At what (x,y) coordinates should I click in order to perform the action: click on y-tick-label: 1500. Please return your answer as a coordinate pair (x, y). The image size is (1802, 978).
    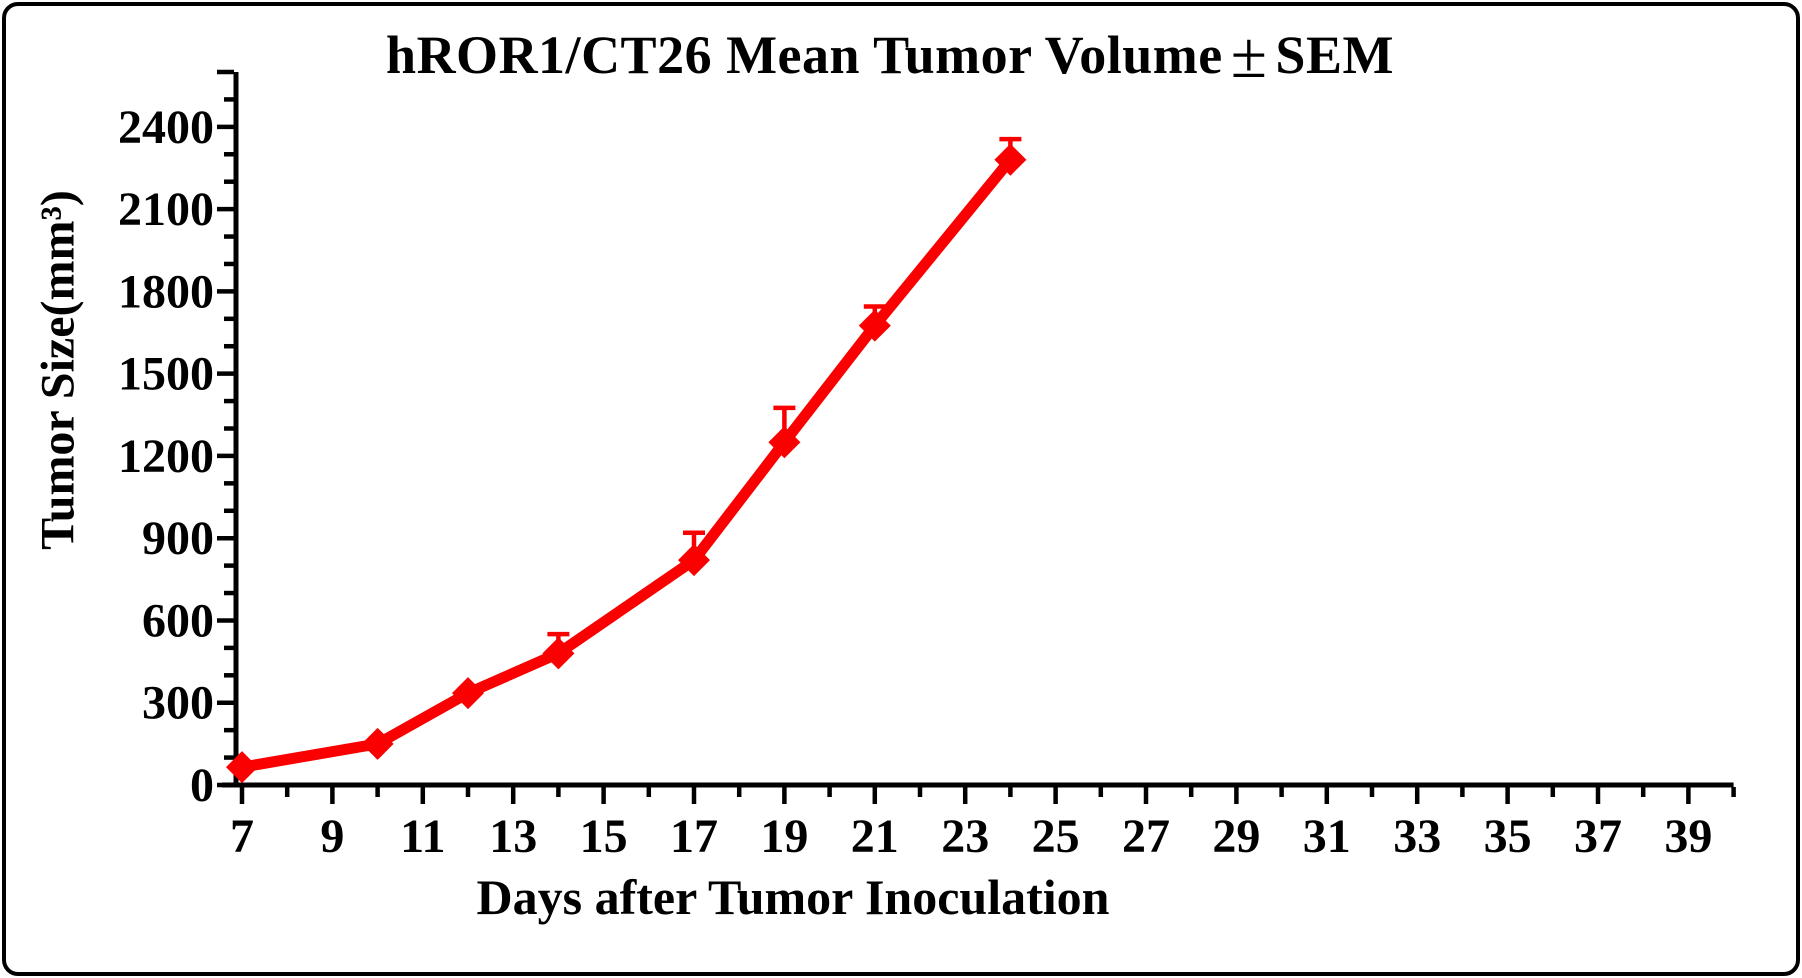
    Looking at the image, I should click on (166, 374).